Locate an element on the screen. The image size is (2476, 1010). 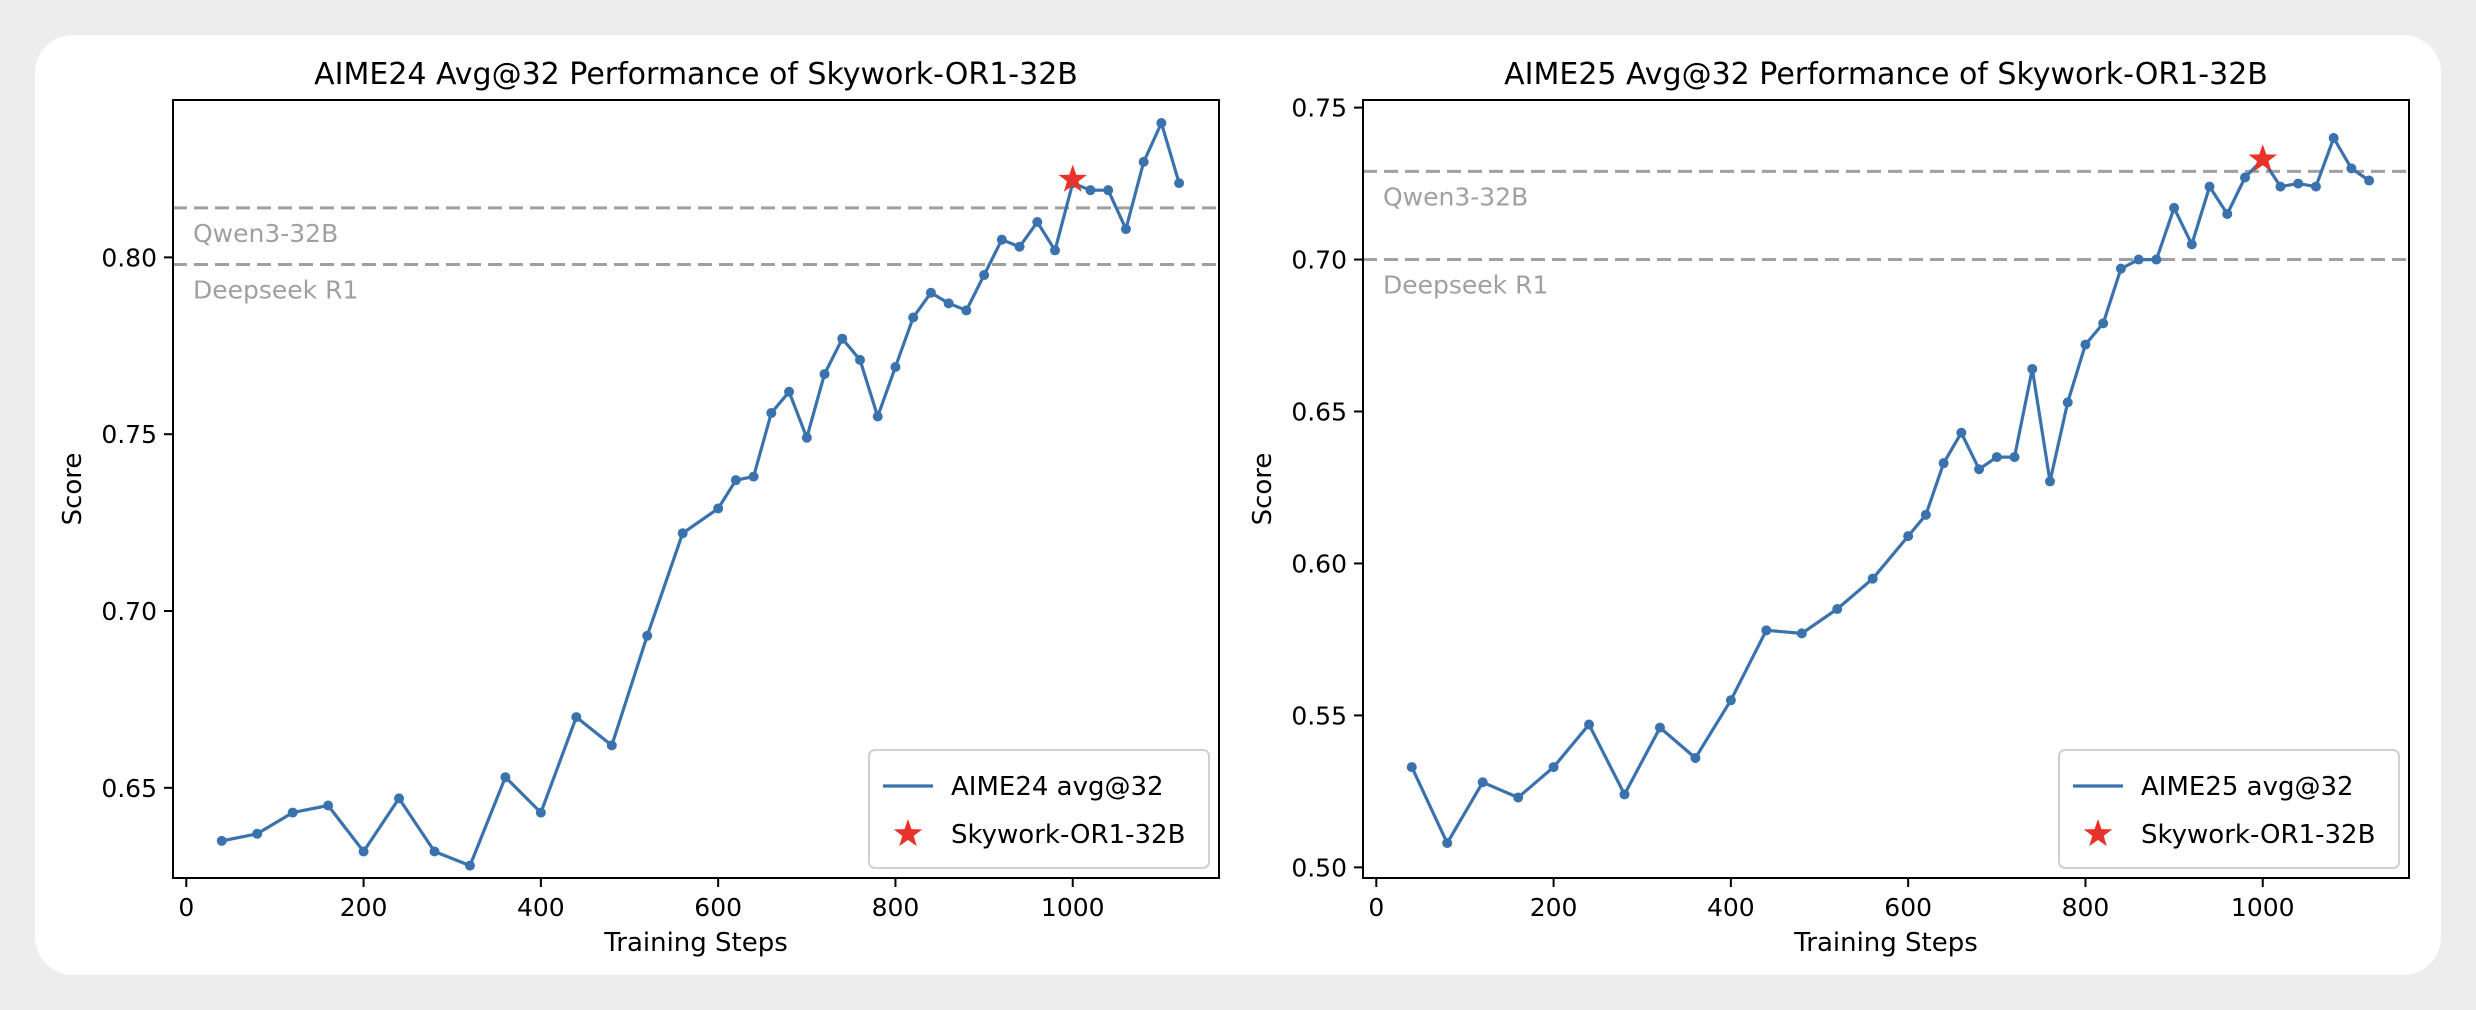
legend: AIME25 avg@32 Skywork-OR1-32B is located at coordinates (2229, 809).